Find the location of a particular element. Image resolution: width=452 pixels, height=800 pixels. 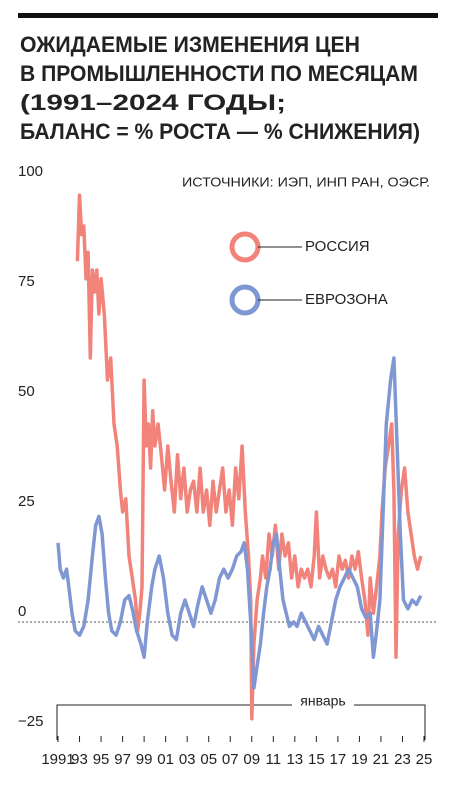

annotation: январь is located at coordinates (322, 701).